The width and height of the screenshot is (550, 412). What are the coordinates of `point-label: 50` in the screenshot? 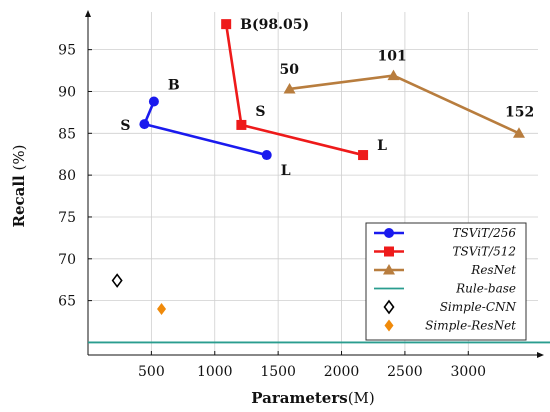 It's located at (290, 70).